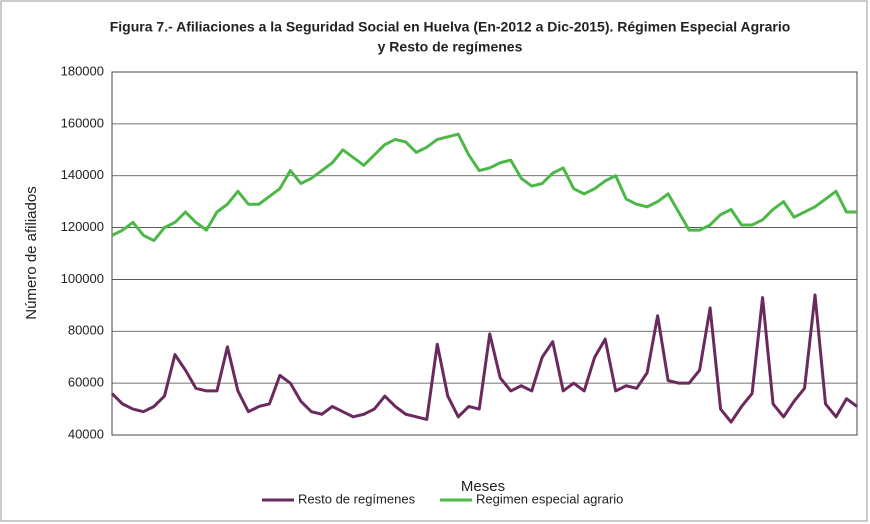 The height and width of the screenshot is (524, 870). I want to click on y-tick-label: 40000, so click(86, 433).